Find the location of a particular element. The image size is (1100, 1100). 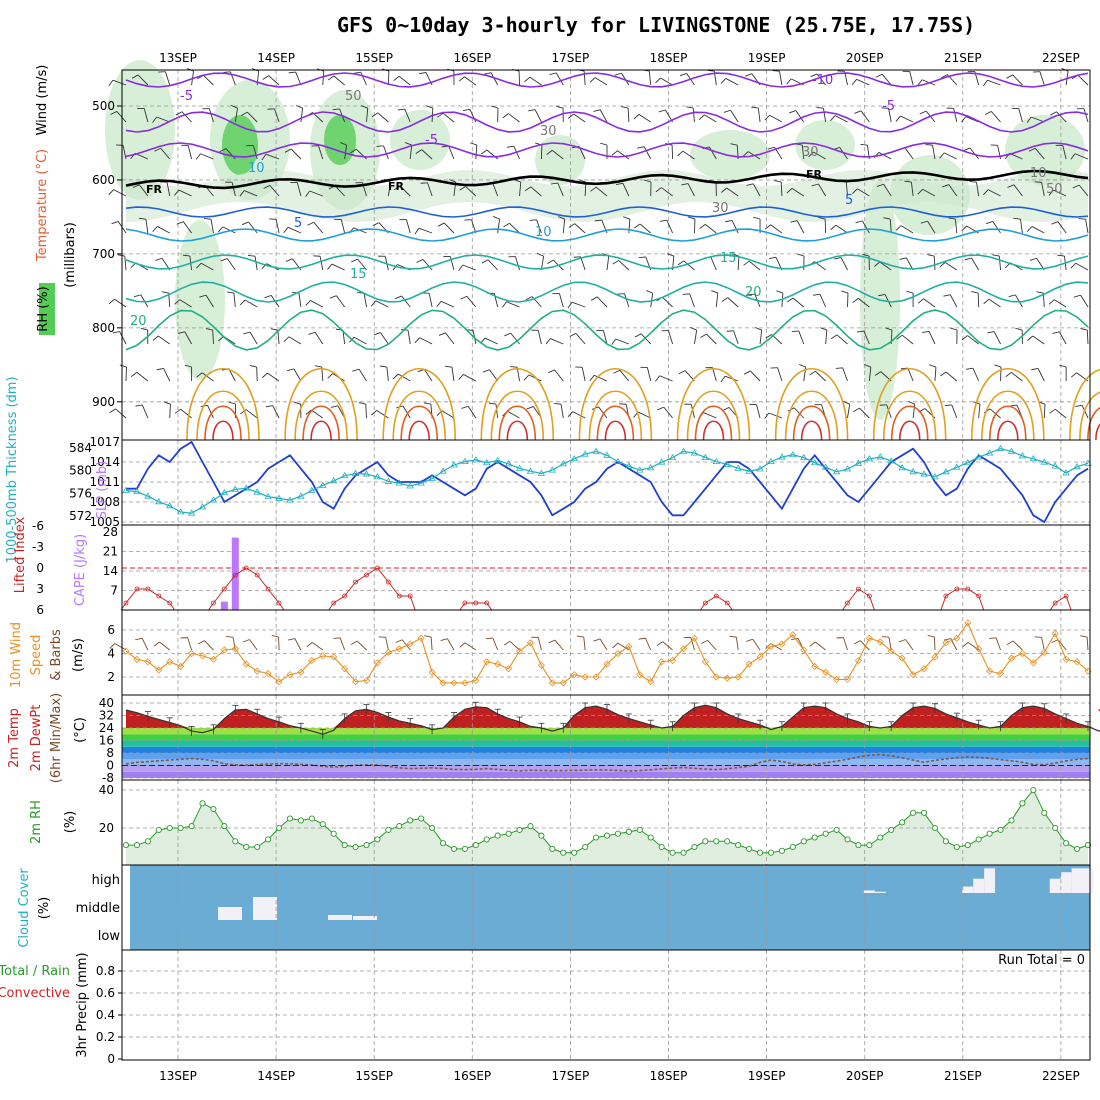

y-tick-label: 3 is located at coordinates (40, 589).